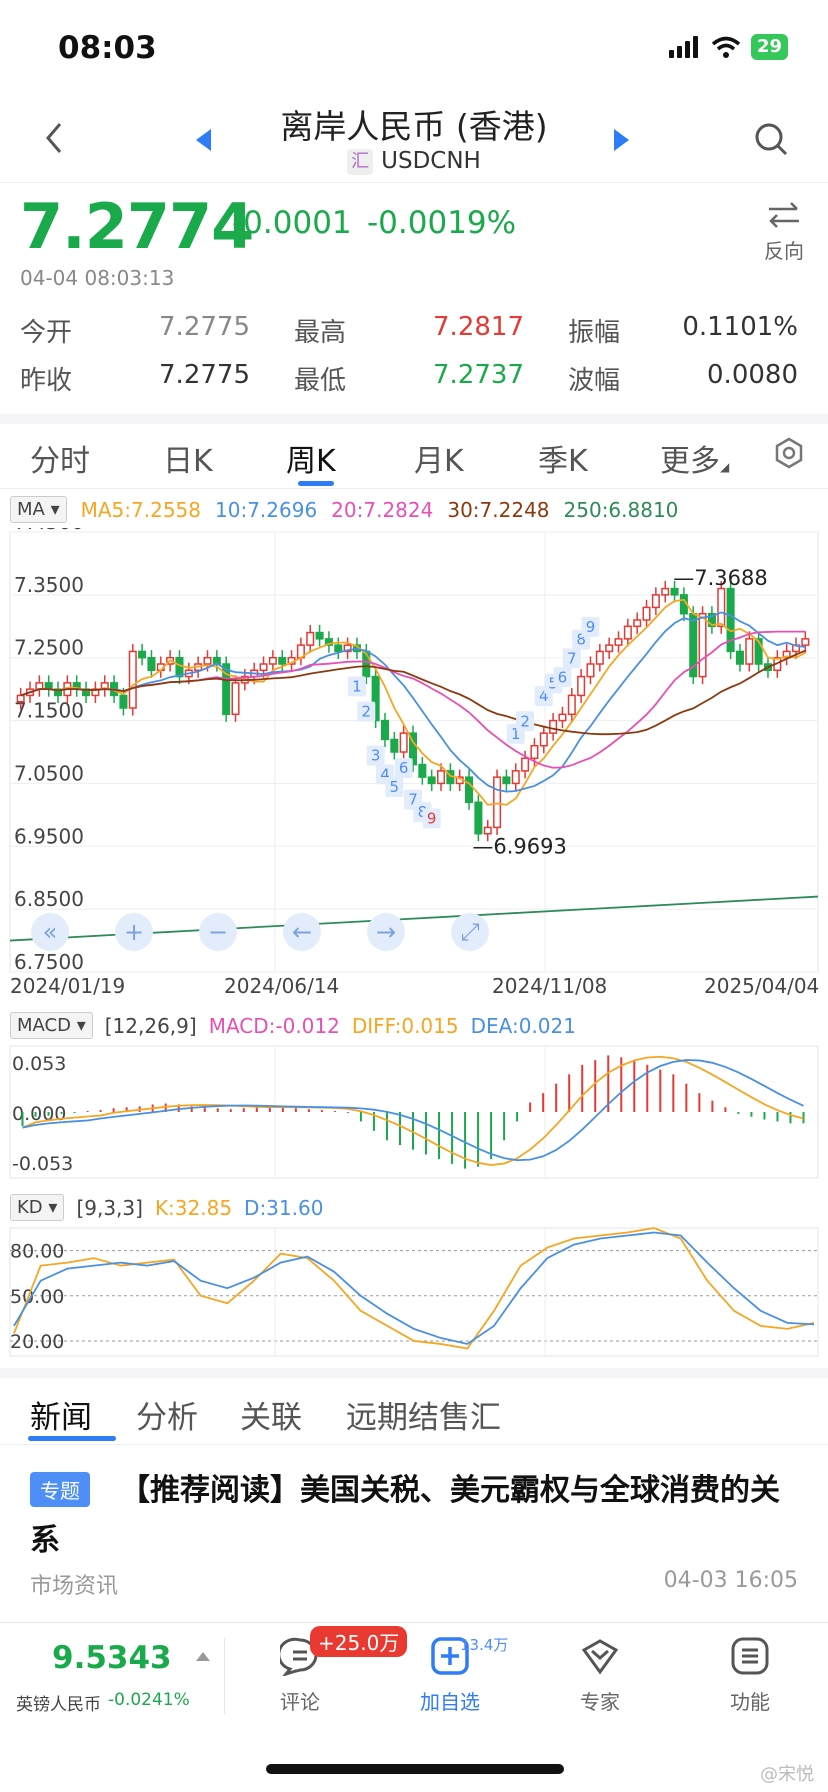 The width and height of the screenshot is (828, 1792). What do you see at coordinates (37, 1297) in the screenshot?
I see `y-tick-label: 50.00` at bounding box center [37, 1297].